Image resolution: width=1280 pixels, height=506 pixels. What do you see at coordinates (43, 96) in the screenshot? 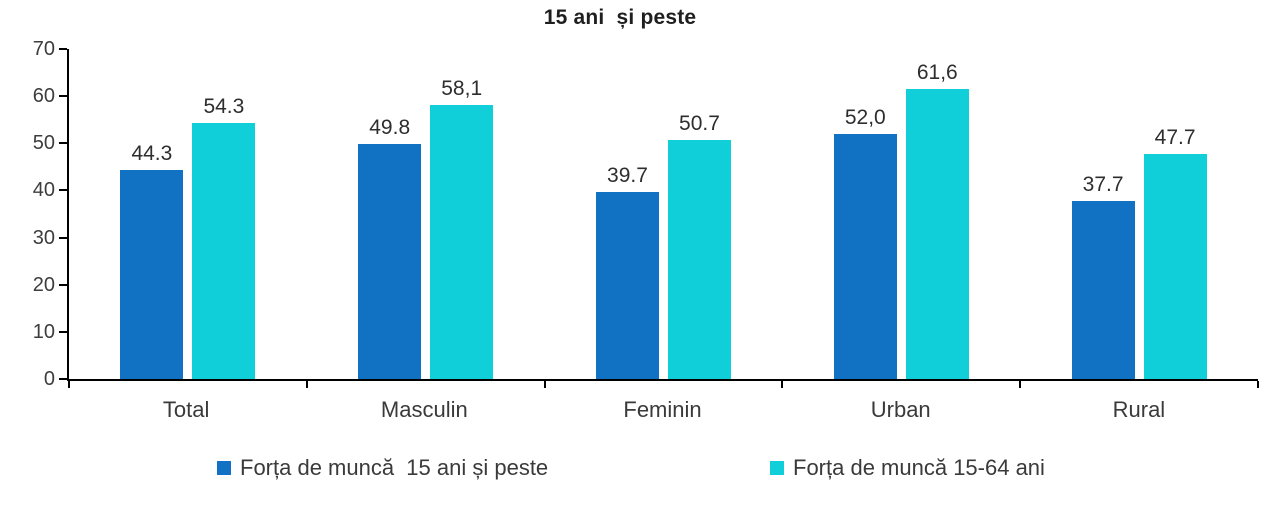
I see `y-axis-tick-label: 60` at bounding box center [43, 96].